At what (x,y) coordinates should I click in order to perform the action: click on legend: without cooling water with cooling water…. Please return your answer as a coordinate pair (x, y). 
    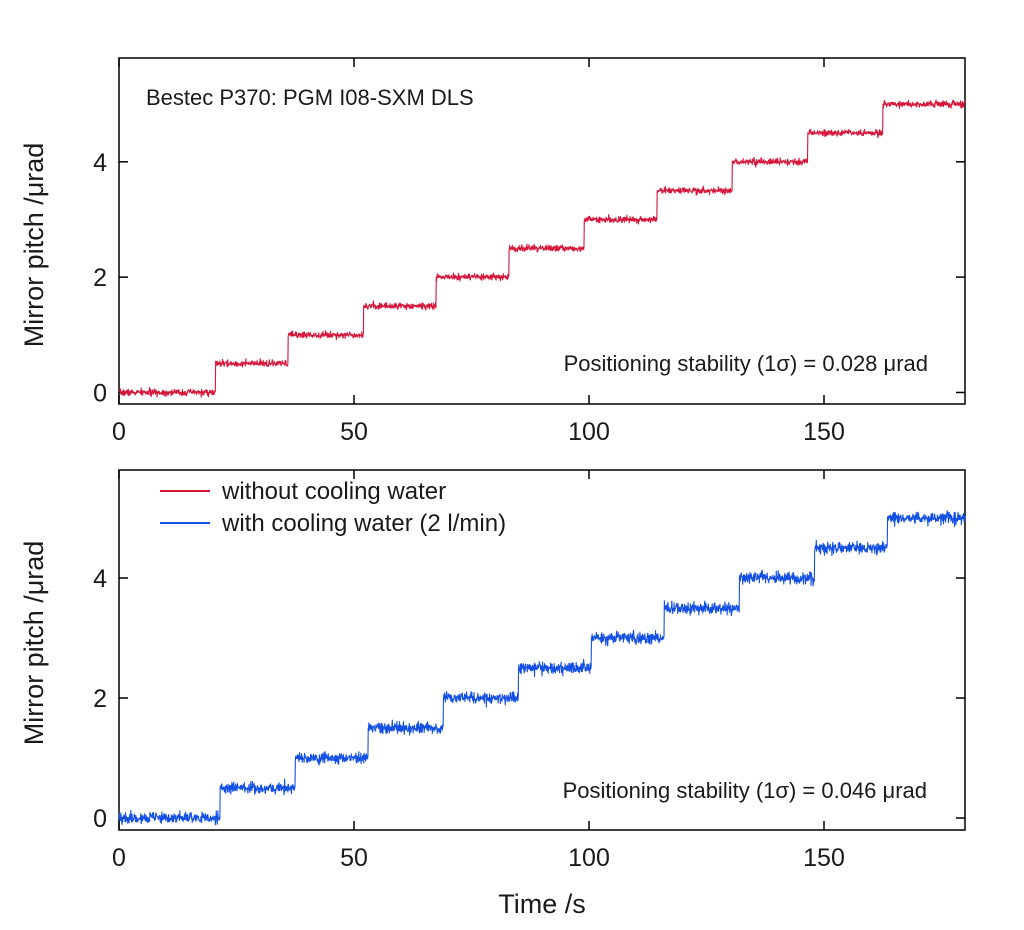
    Looking at the image, I should click on (333, 507).